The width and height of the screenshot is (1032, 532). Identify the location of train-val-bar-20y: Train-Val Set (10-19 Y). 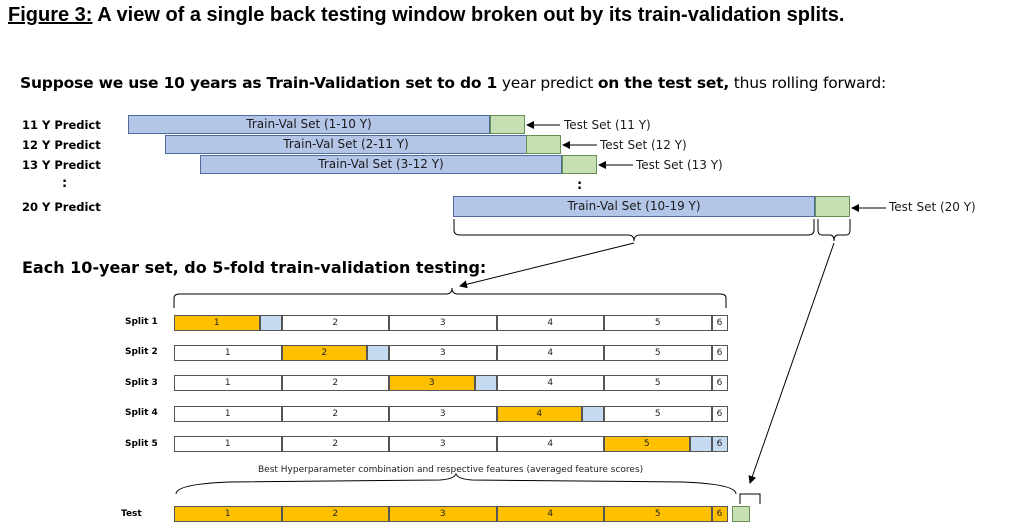
(634, 206).